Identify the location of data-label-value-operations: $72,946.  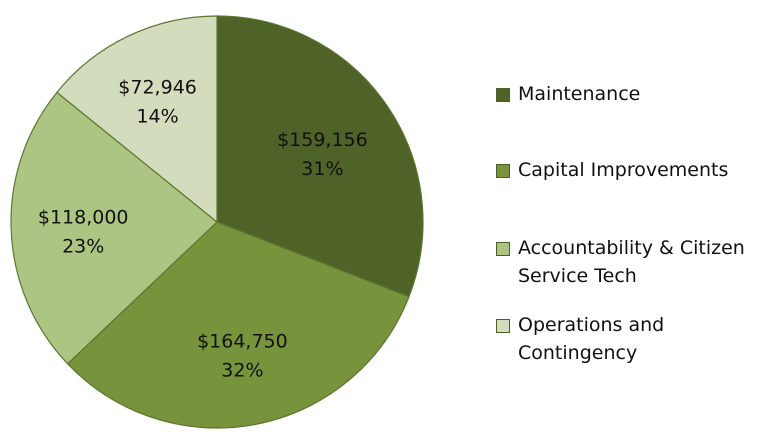
(157, 87).